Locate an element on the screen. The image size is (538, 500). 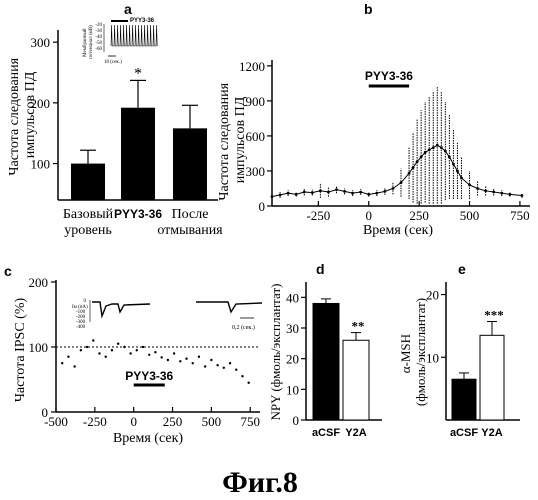
a-y-label-line2: импульсов ПД is located at coordinates (30, 114).